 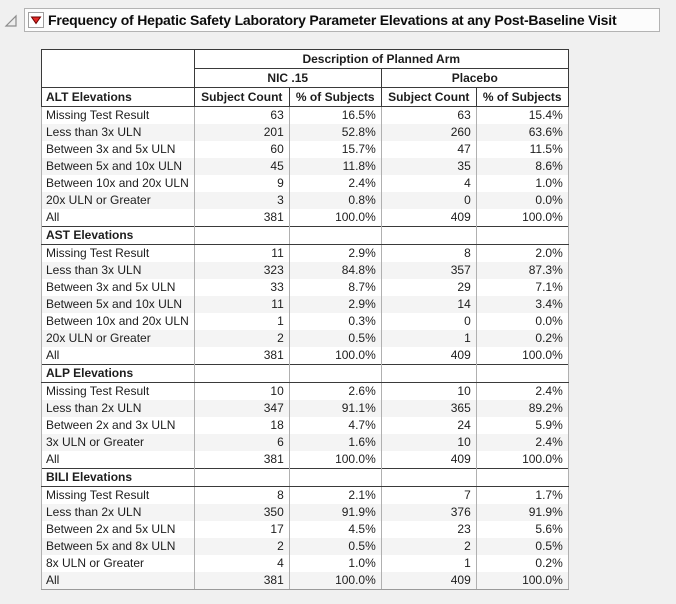 What do you see at coordinates (287, 78) in the screenshot?
I see `arm-header-nic: NIC .15` at bounding box center [287, 78].